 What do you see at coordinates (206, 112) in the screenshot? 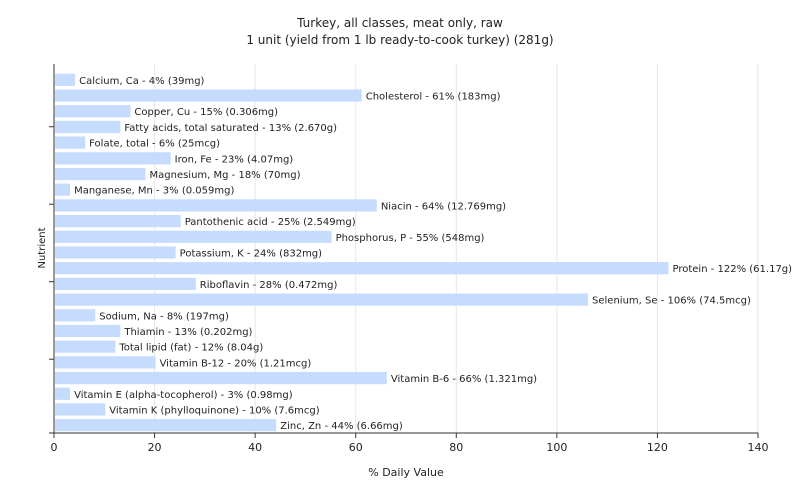
I see `bar-label: Copper, Cu - 15% (0.306mg)` at bounding box center [206, 112].